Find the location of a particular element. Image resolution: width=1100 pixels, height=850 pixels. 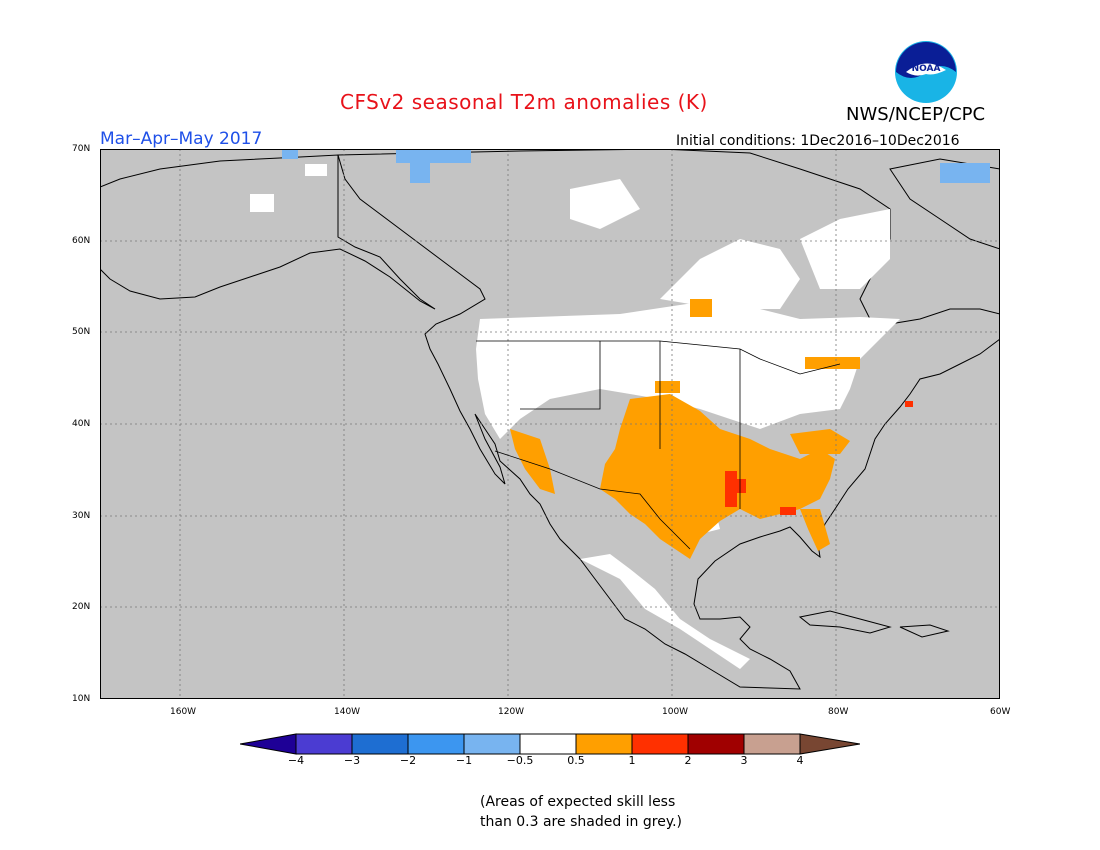

lon-label-140: 140W is located at coordinates (347, 712).